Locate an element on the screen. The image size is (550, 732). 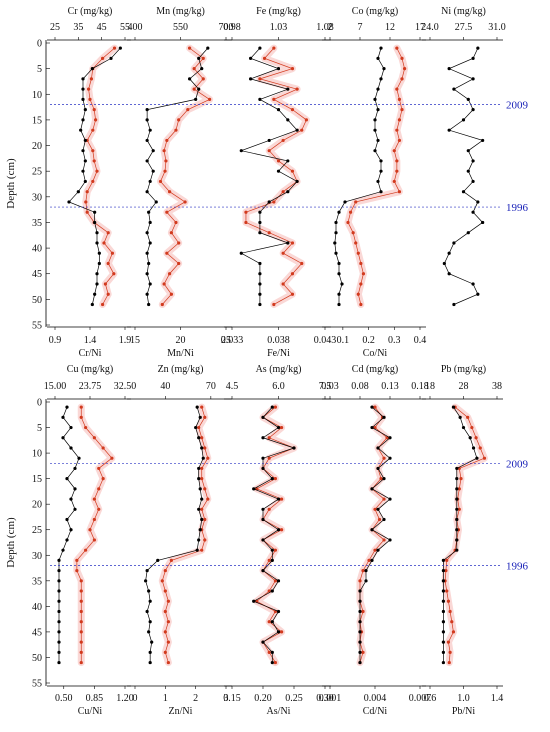
top-tick-label: 0.08 is located at coordinates (360, 386).